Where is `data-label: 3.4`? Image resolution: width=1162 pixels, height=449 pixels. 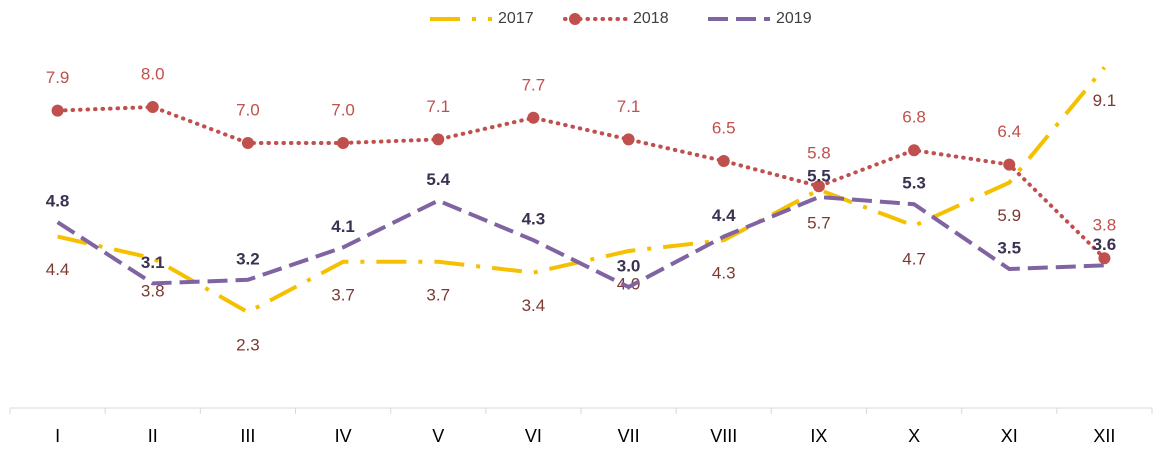
data-label: 3.4 is located at coordinates (534, 305).